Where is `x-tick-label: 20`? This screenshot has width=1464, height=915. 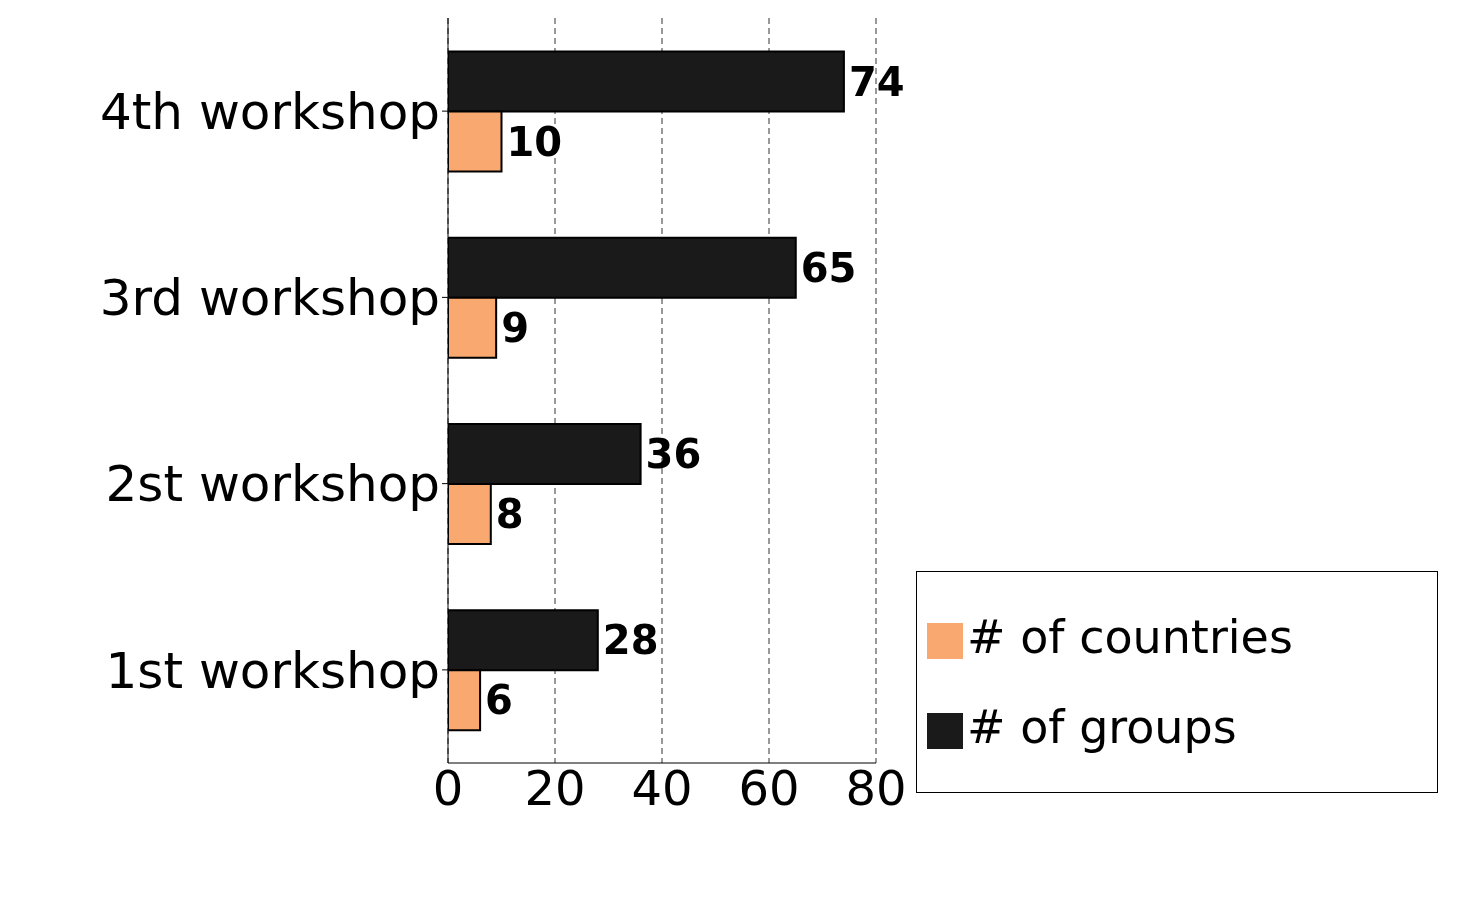
x-tick-label: 20 is located at coordinates (555, 788).